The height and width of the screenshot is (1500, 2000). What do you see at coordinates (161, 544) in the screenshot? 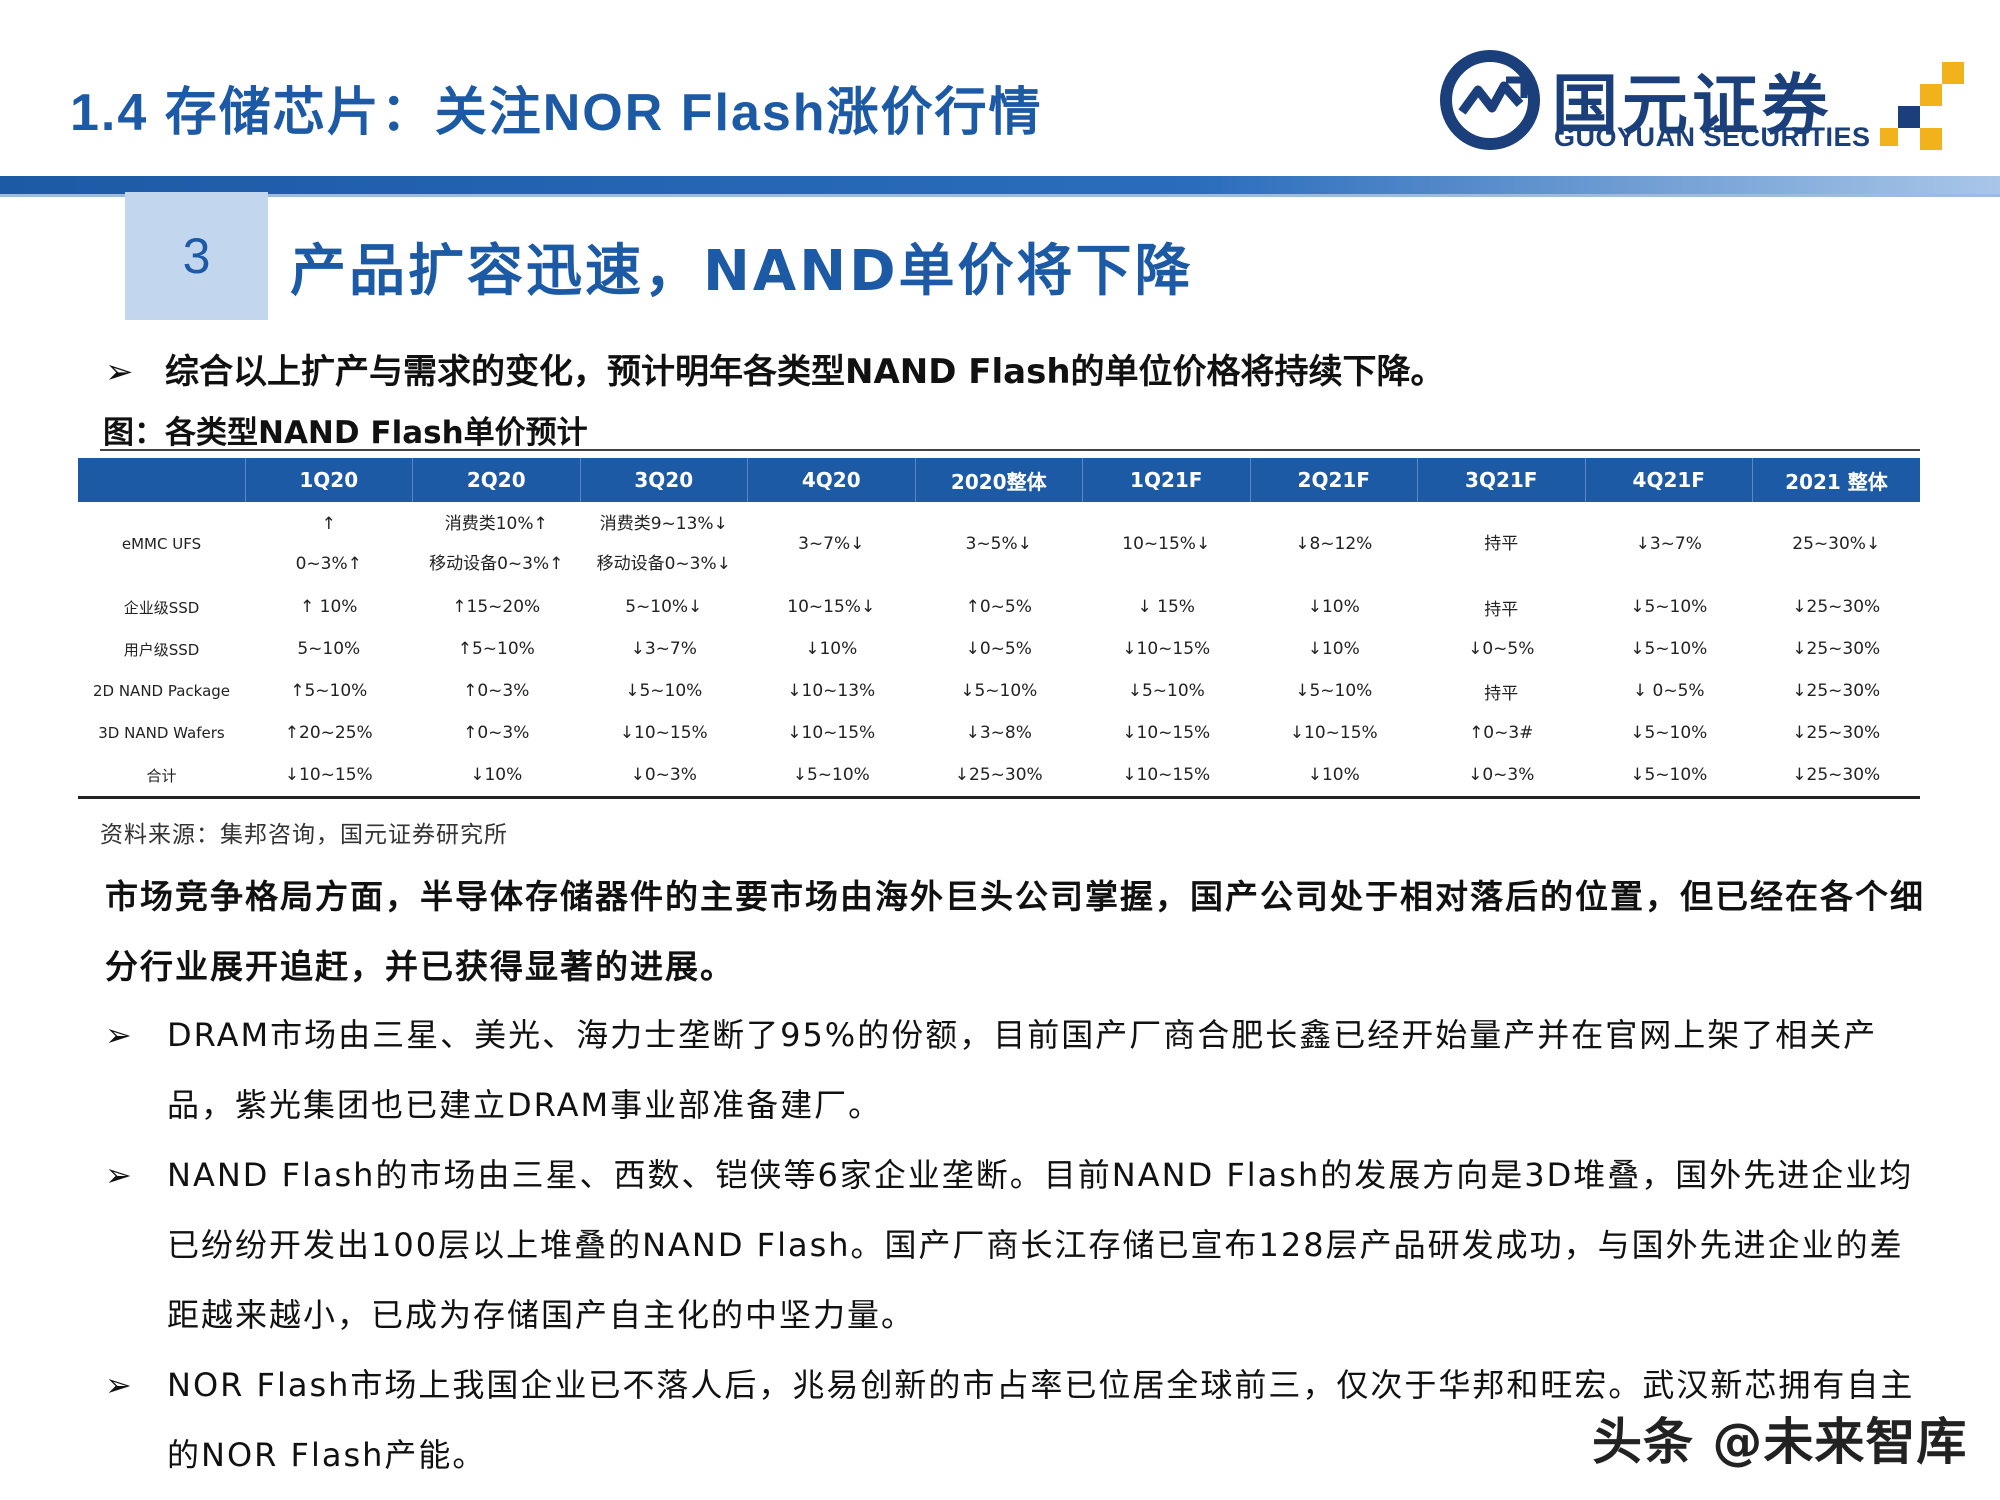
I see `row-label: eMMC UFS` at bounding box center [161, 544].